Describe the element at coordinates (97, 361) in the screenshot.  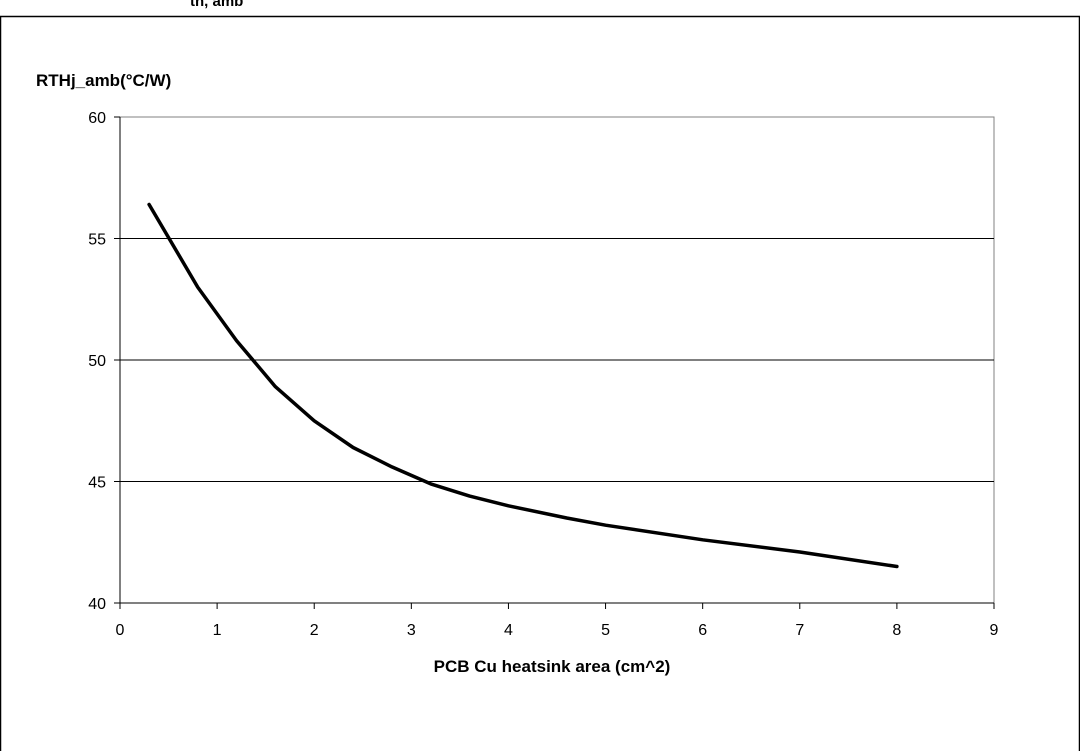
I see `y-tick-label-50: 50` at that location.